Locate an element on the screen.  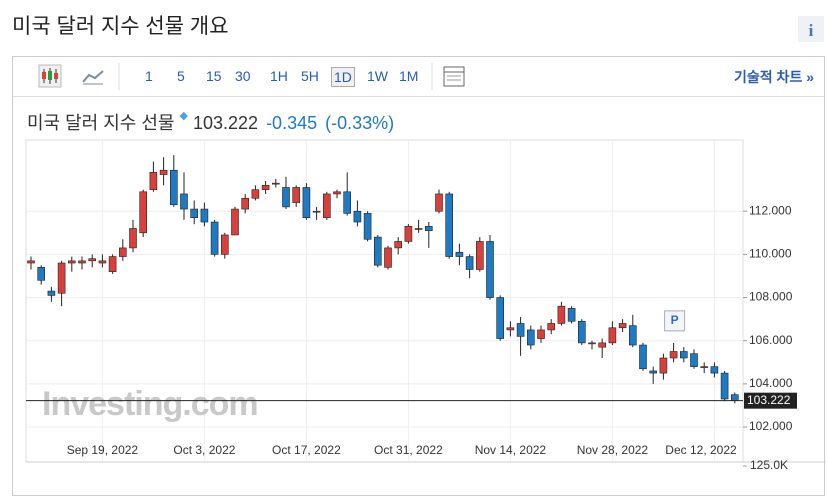
change-pct: (-0.33%) is located at coordinates (360, 123).